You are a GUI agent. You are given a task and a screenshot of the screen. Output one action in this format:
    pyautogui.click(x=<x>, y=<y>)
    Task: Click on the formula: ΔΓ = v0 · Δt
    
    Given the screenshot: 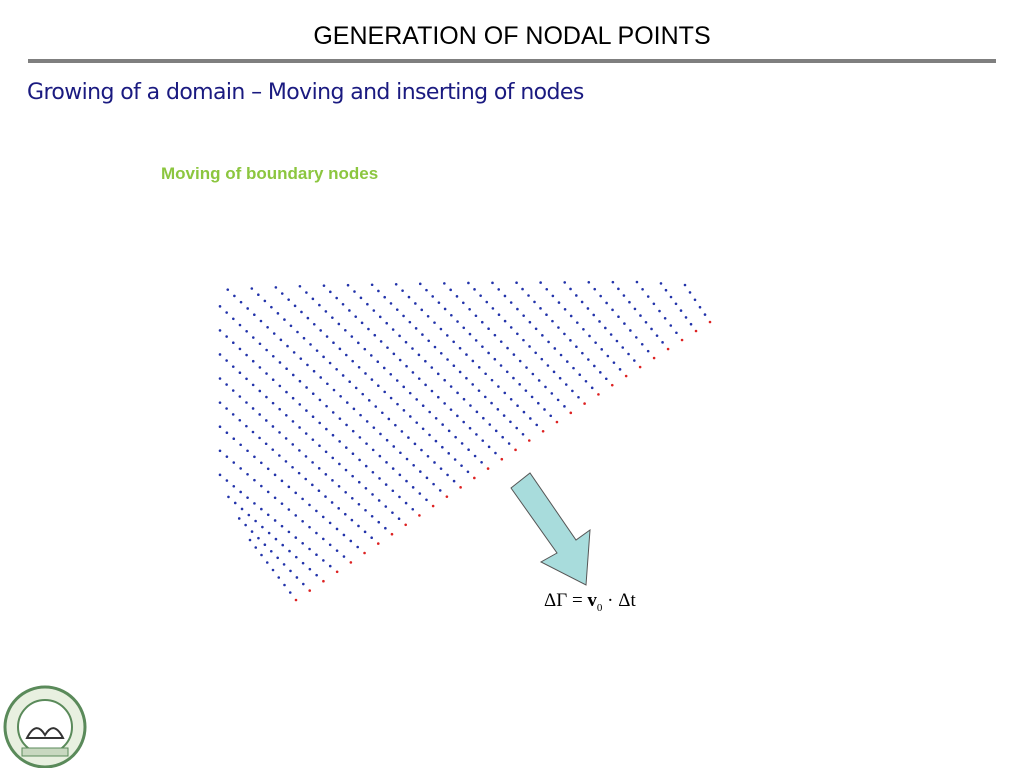 What is the action you would take?
    pyautogui.click(x=590, y=602)
    